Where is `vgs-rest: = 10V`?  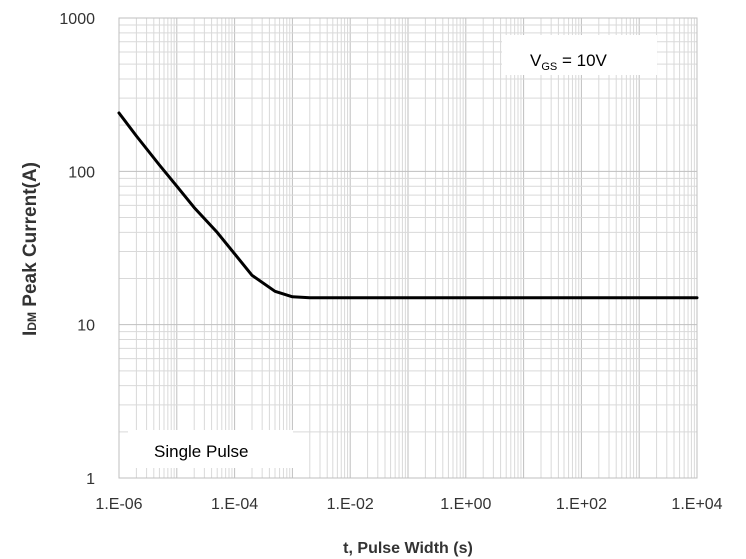 vgs-rest: = 10V is located at coordinates (582, 60).